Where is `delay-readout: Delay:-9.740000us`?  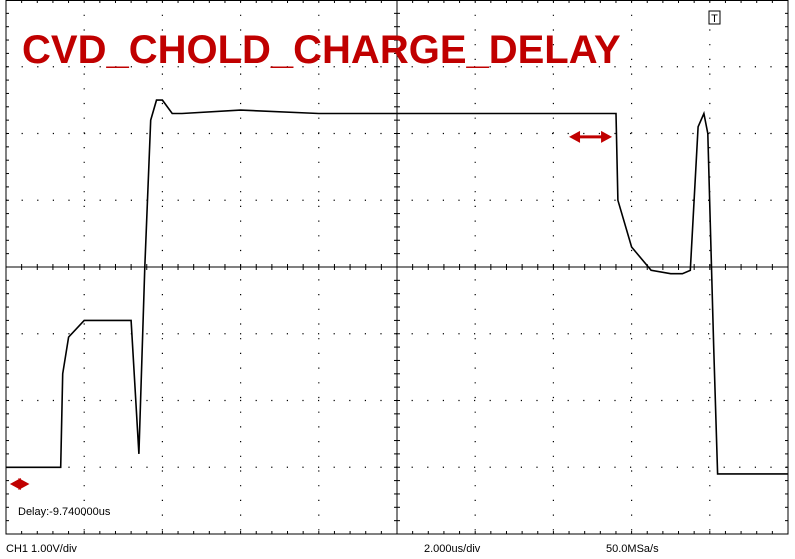 delay-readout: Delay:-9.740000us is located at coordinates (64, 512).